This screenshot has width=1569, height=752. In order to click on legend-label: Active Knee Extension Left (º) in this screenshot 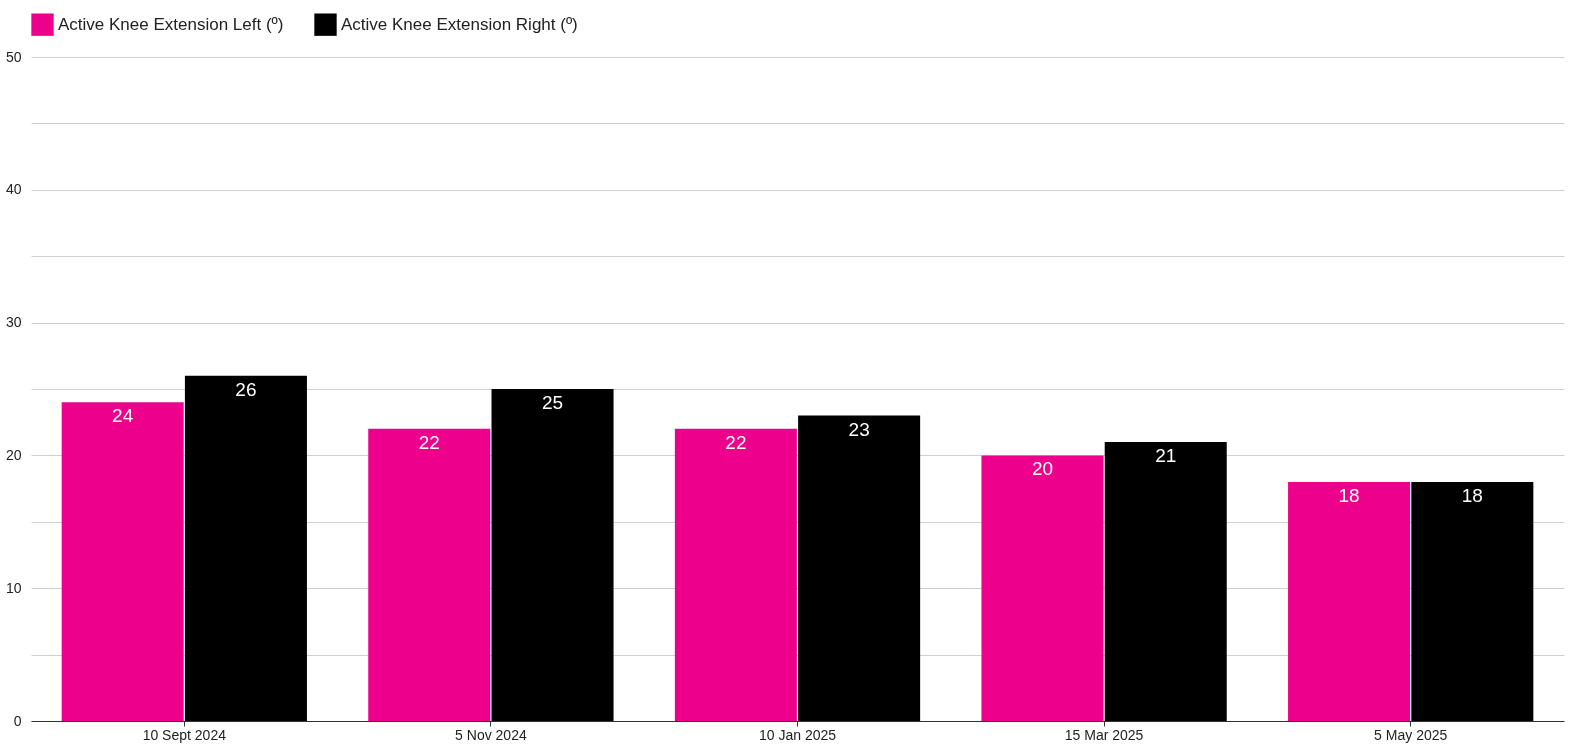, I will do `click(171, 24)`.